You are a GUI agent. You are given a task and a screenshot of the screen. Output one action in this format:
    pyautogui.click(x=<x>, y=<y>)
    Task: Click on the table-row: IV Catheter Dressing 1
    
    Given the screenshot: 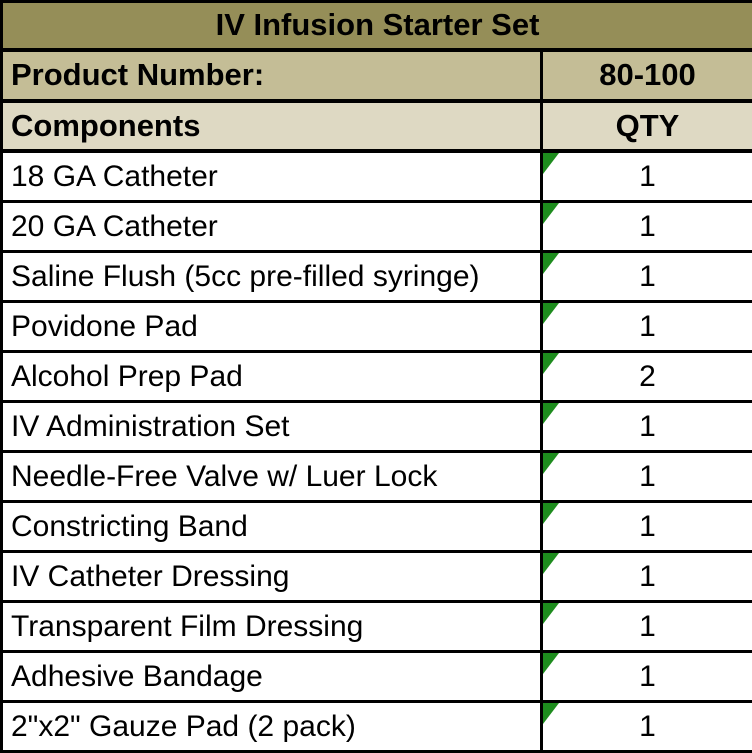 What is the action you would take?
    pyautogui.click(x=377, y=577)
    